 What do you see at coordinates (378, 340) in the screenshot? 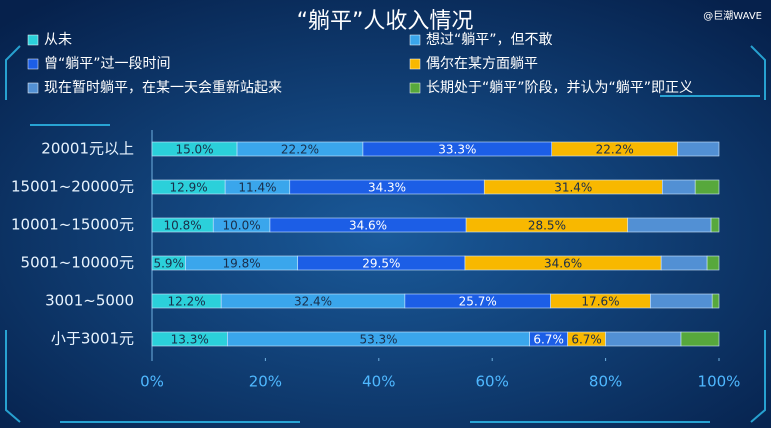
I see `value-label: 53.3%` at bounding box center [378, 340].